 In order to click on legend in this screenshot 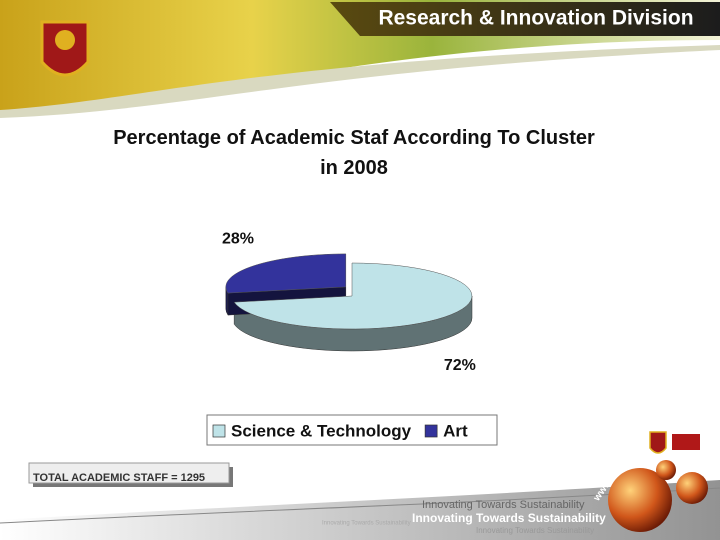, I will do `click(352, 430)`.